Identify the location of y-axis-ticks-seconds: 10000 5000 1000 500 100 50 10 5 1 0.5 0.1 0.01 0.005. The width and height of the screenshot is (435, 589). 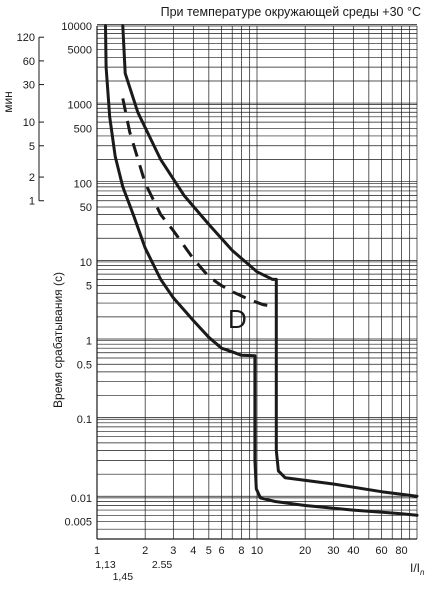
(76, 275).